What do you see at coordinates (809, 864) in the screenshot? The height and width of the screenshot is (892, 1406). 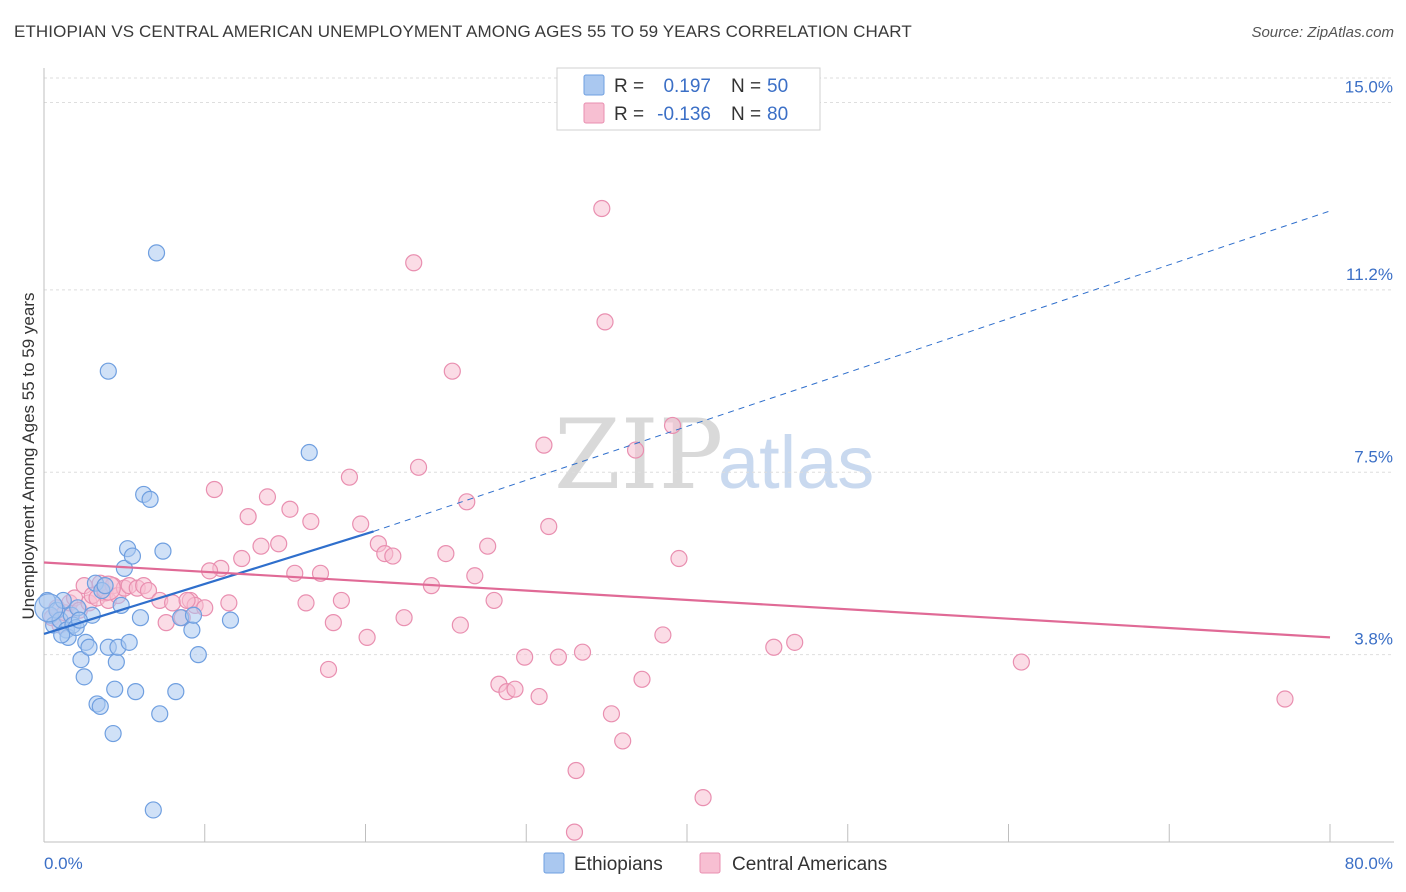 I see `bottom-legend-label-central-americans: Central Americans` at bounding box center [809, 864].